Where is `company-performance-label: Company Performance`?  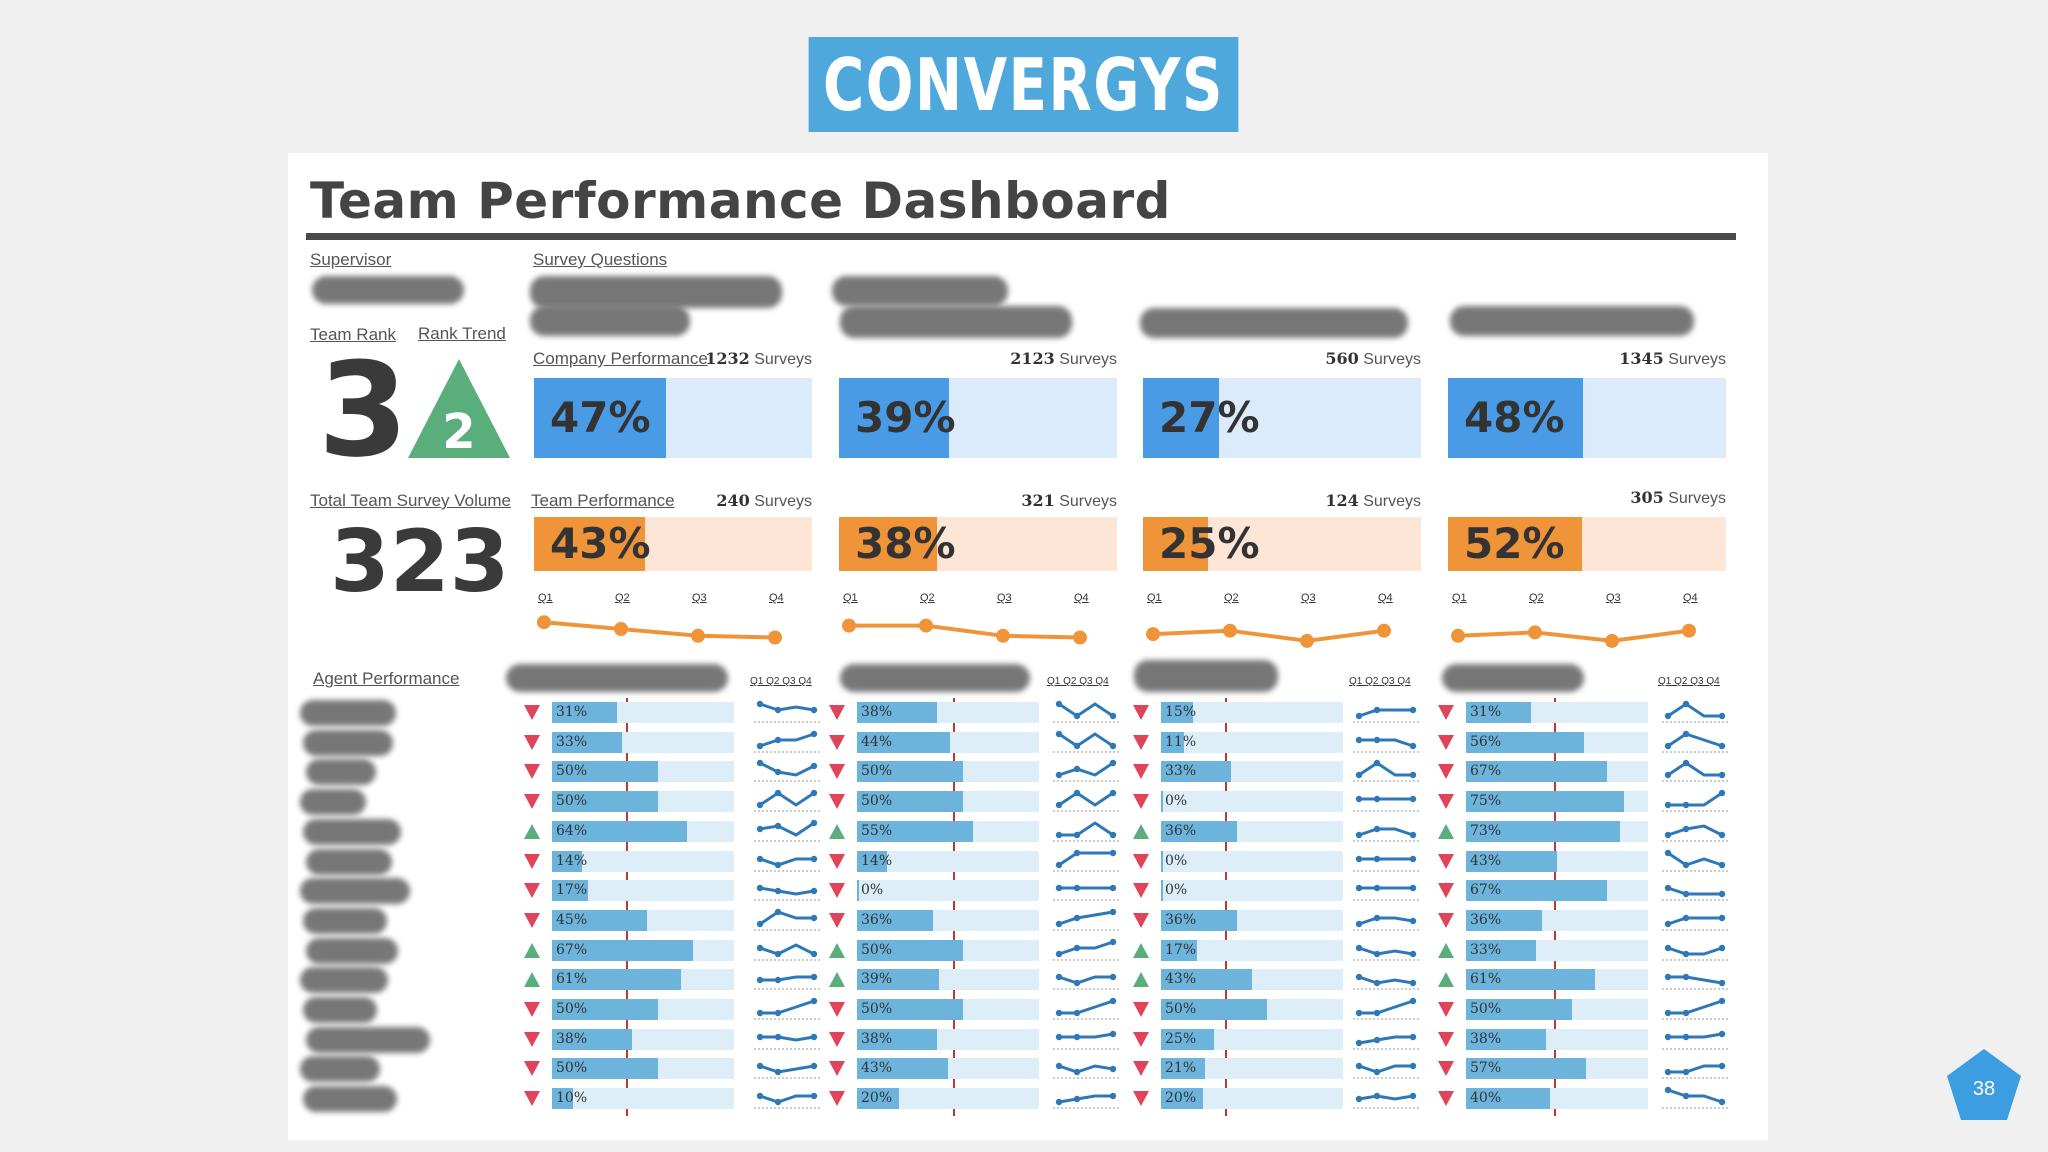 company-performance-label: Company Performance is located at coordinates (620, 358).